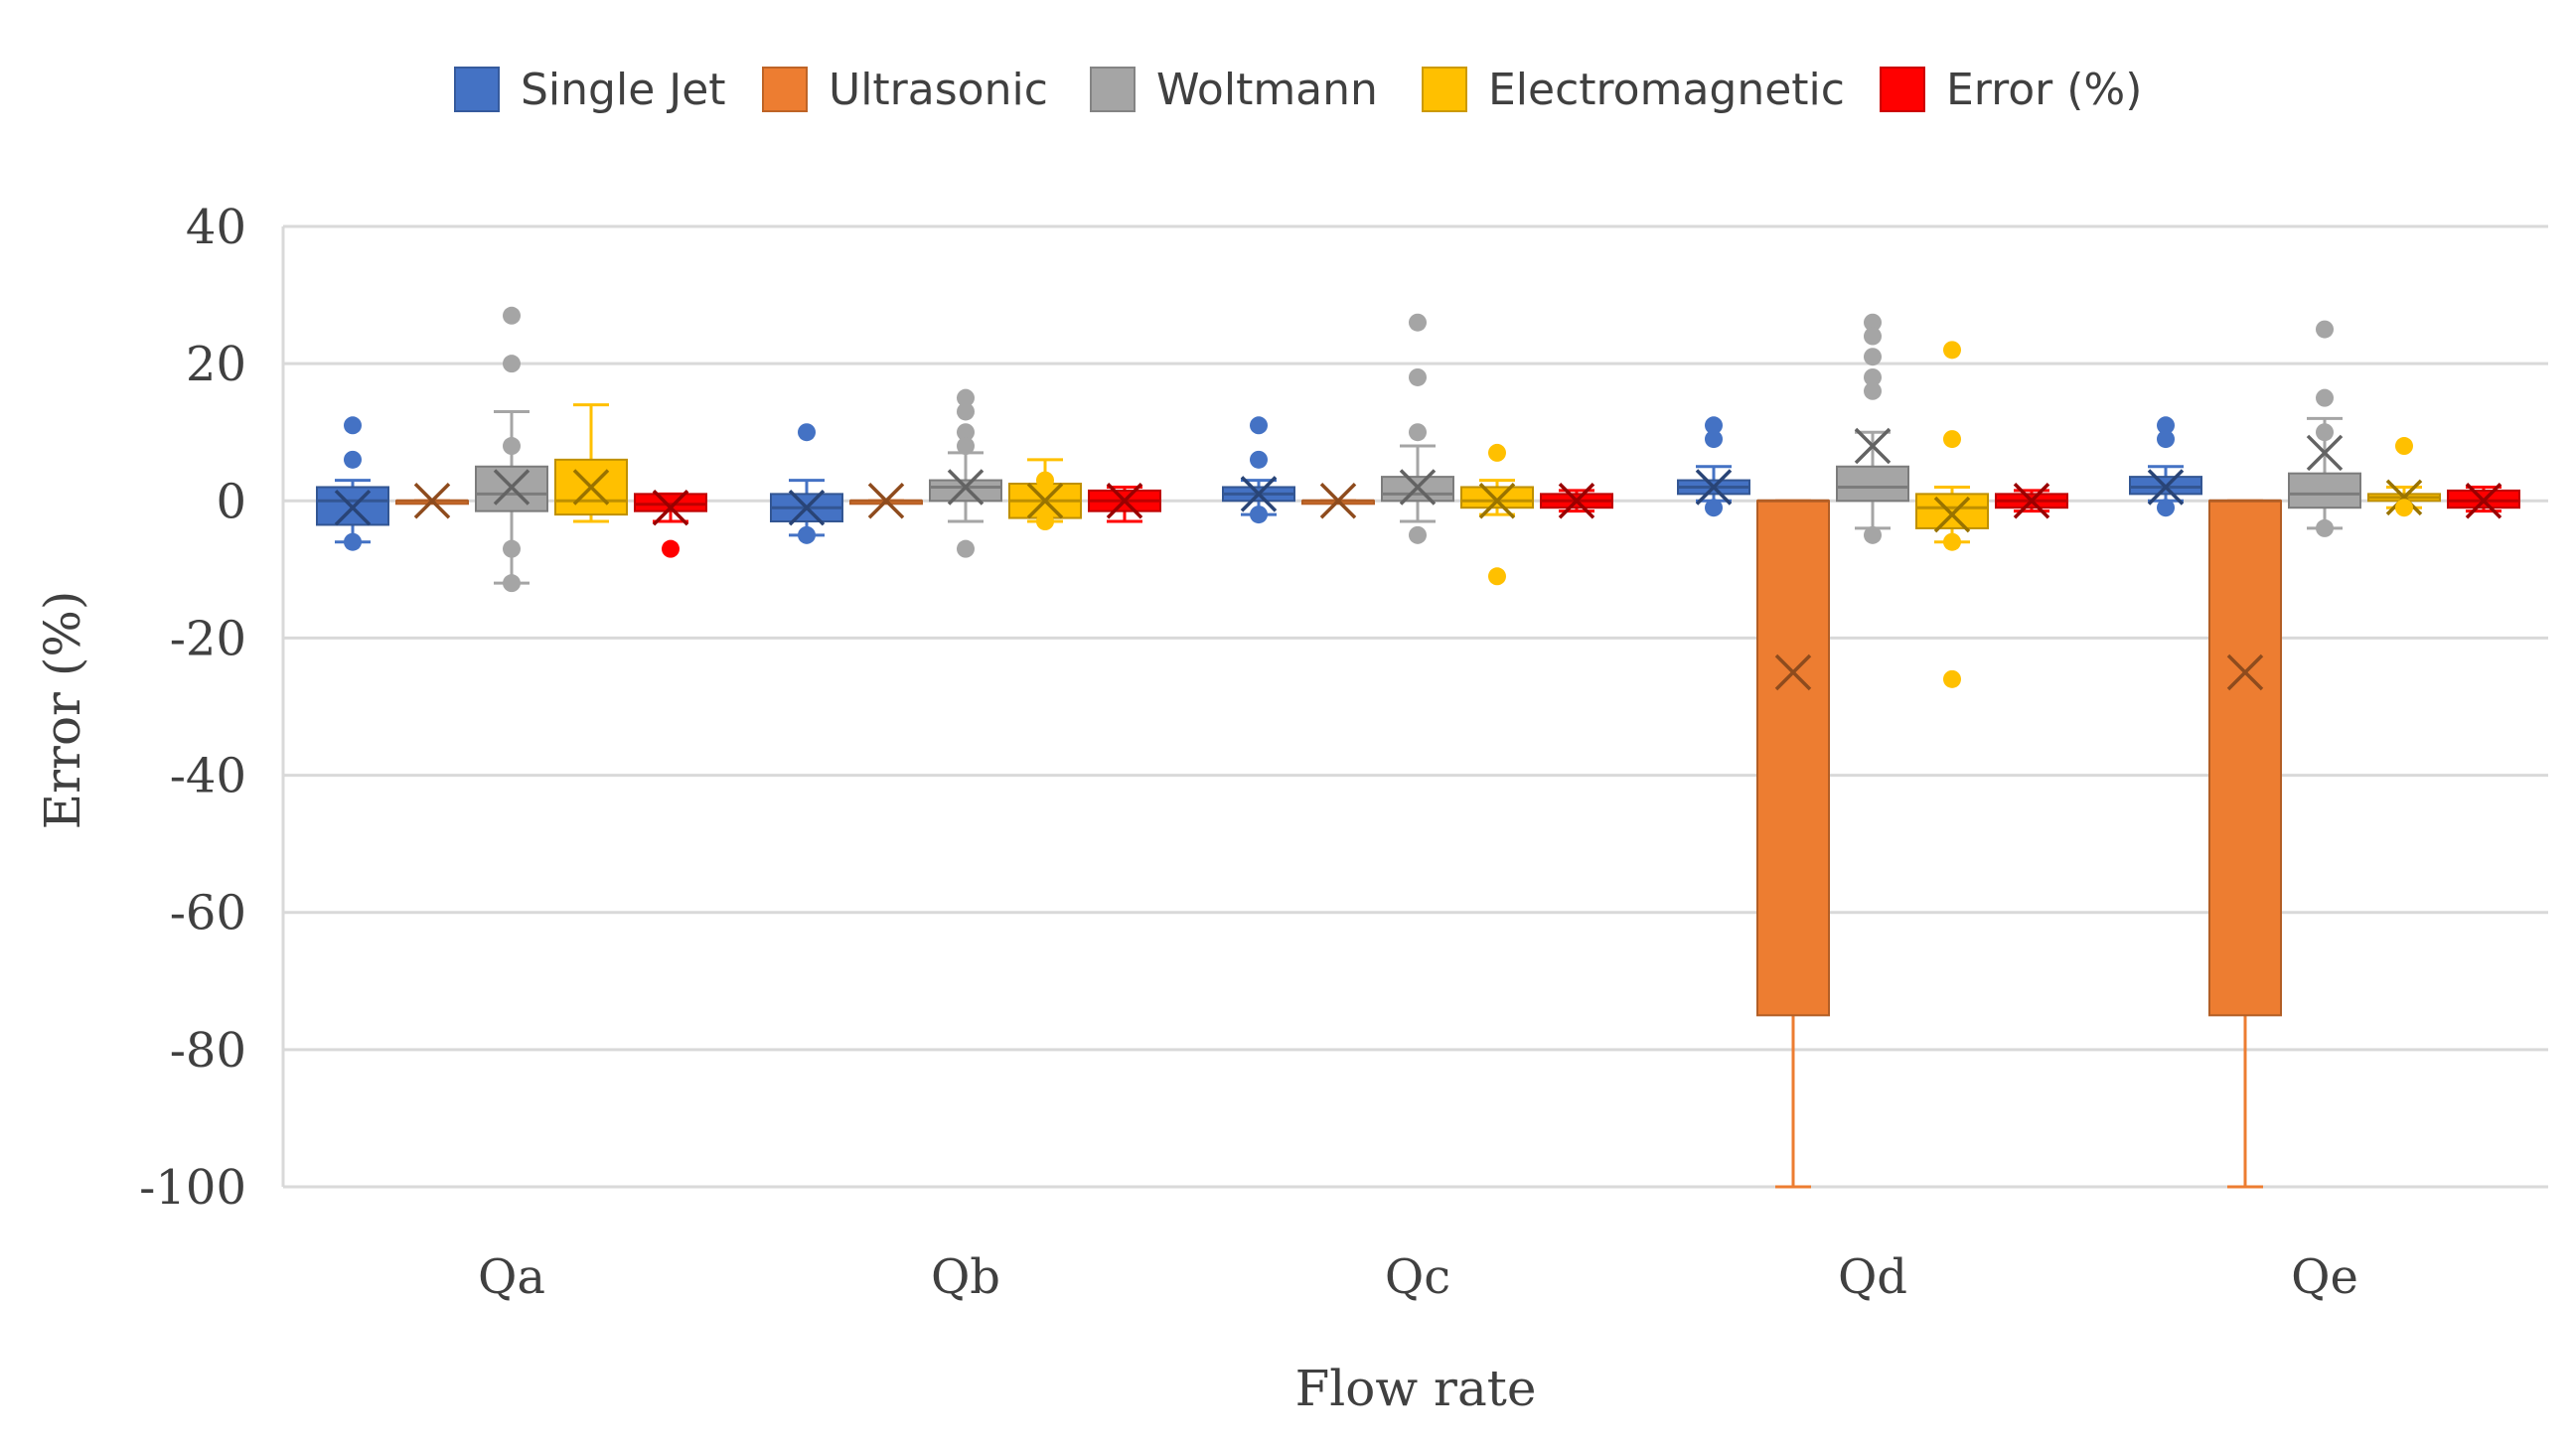  Describe the element at coordinates (2044, 90) in the screenshot. I see `legend-label: Error (%)` at that location.